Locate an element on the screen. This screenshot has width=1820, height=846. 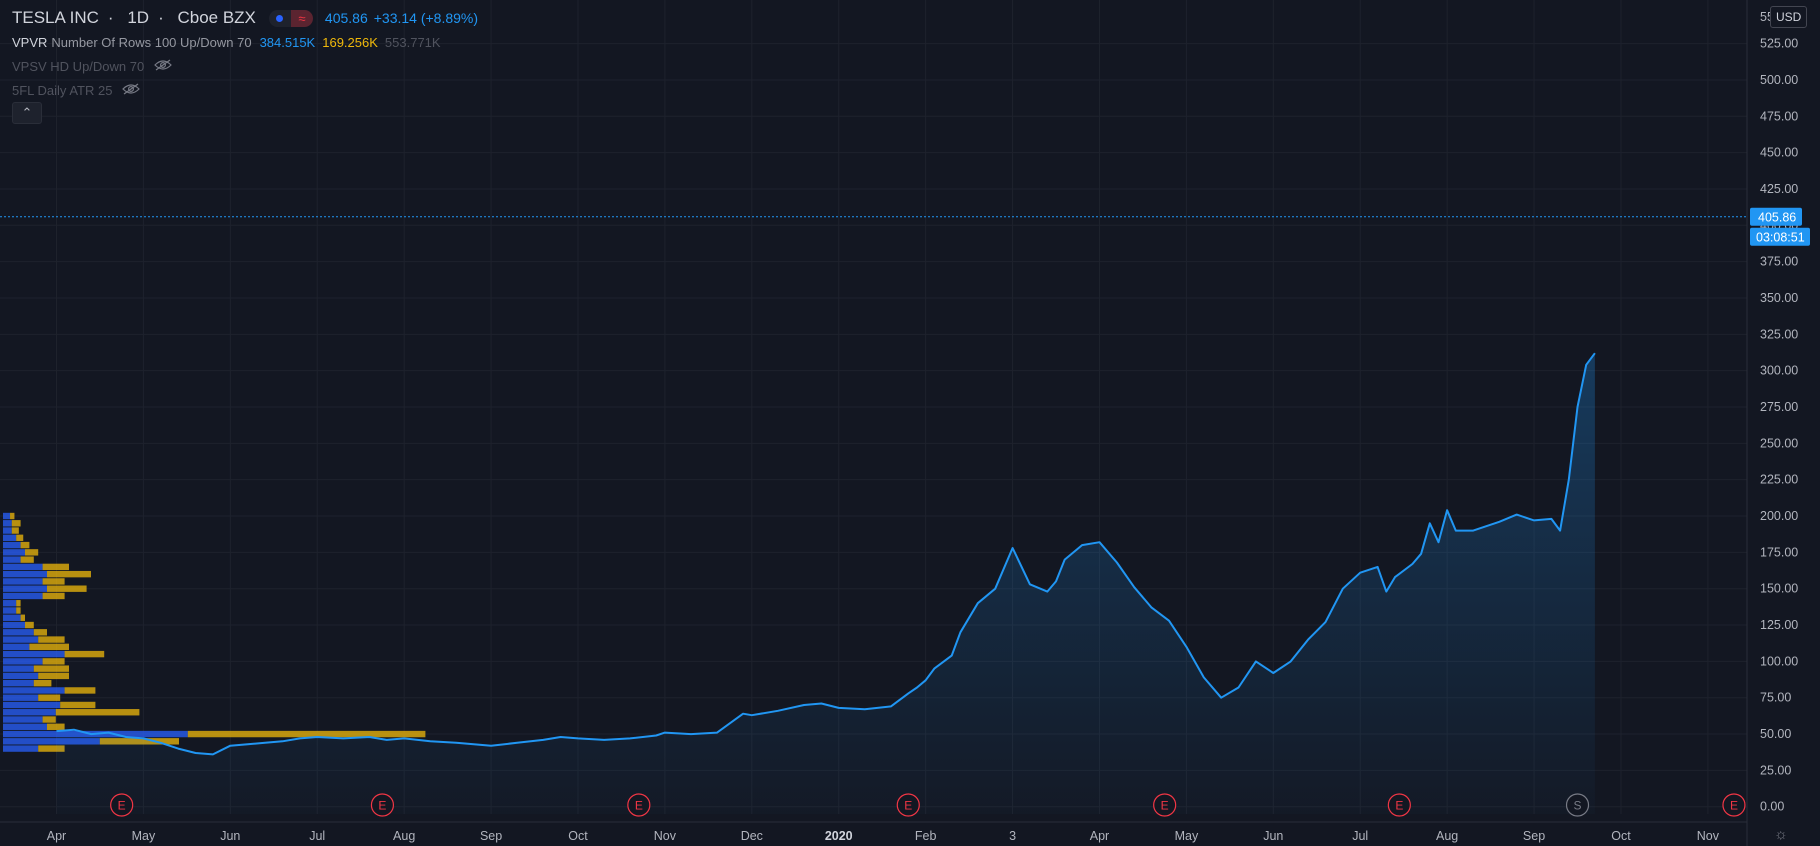
price-tick-label: 325.00 is located at coordinates (1779, 334).